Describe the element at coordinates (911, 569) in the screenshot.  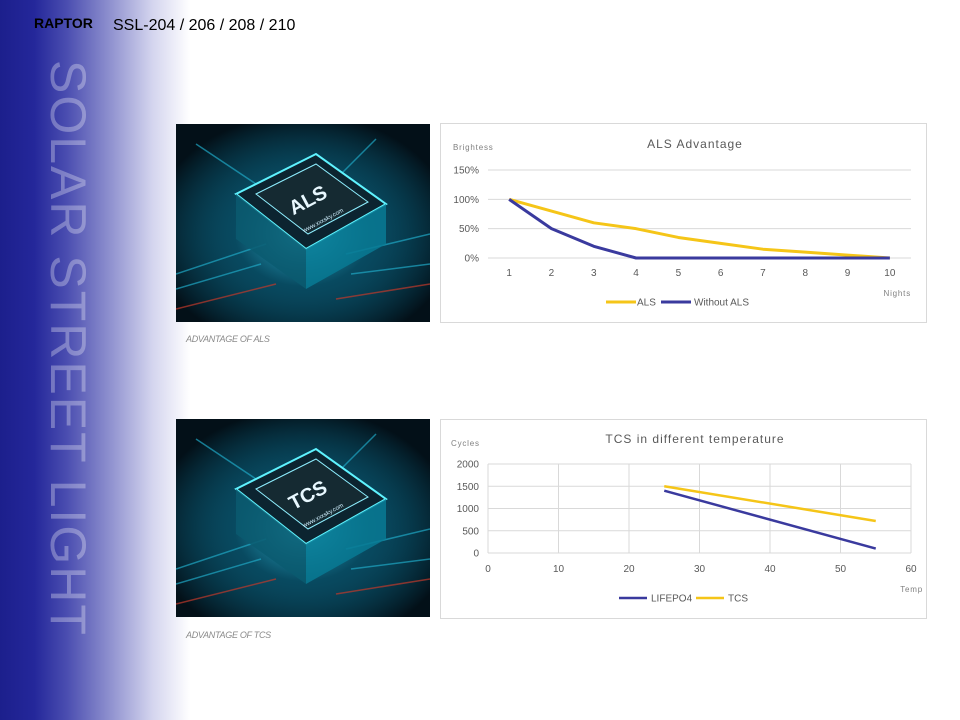
I see `x-tick-label: 60` at that location.